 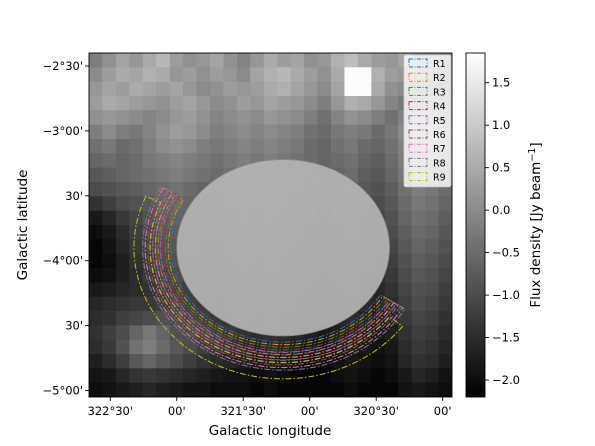 I want to click on y-axis: −2°30' −3°00' 30' −4°00' 30' −5°00', so click(x=66, y=228).